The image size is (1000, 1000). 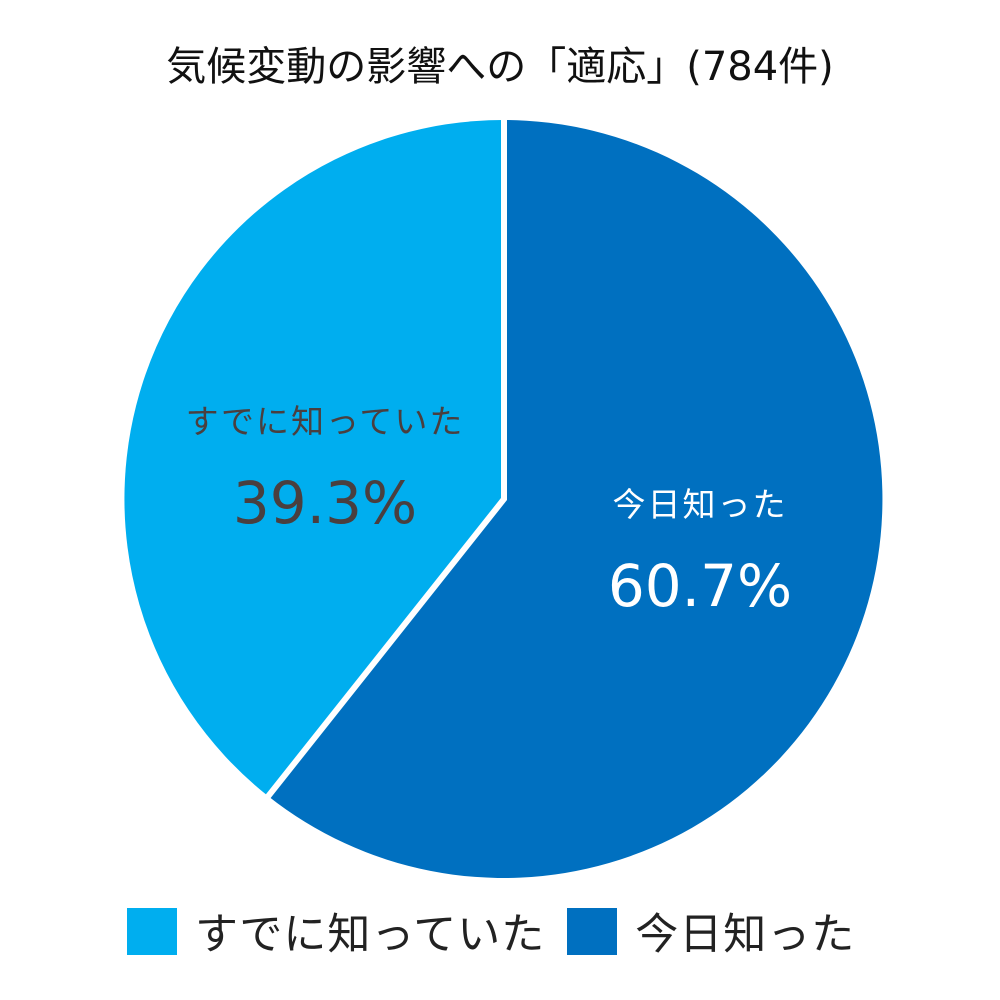 What do you see at coordinates (152, 931) in the screenshot?
I see `legend-swatch-light-blue` at bounding box center [152, 931].